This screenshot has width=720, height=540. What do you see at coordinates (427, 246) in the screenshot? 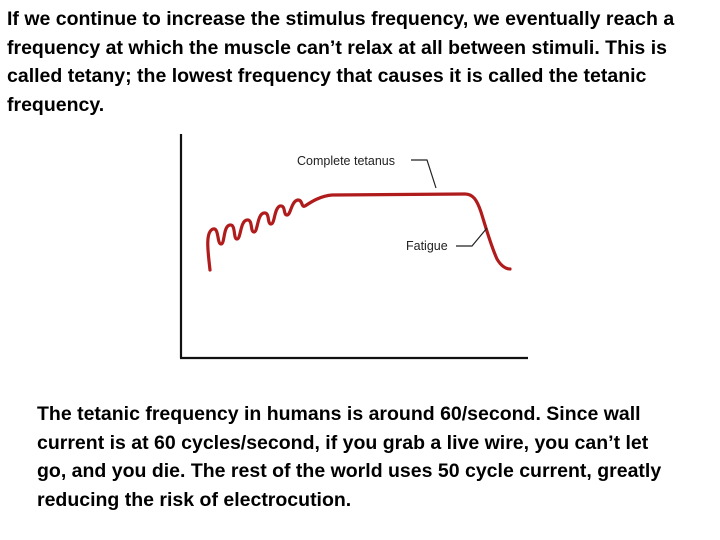
I see `fatigue-label: Fatigue` at bounding box center [427, 246].